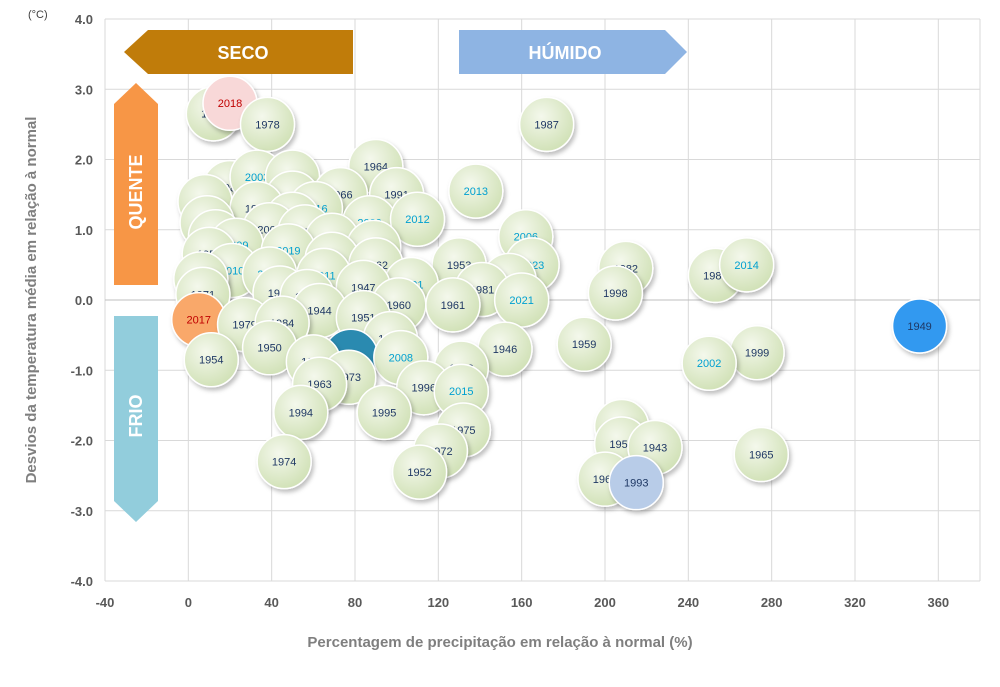 The image size is (1000, 687). I want to click on point-1946: 1946, so click(505, 349).